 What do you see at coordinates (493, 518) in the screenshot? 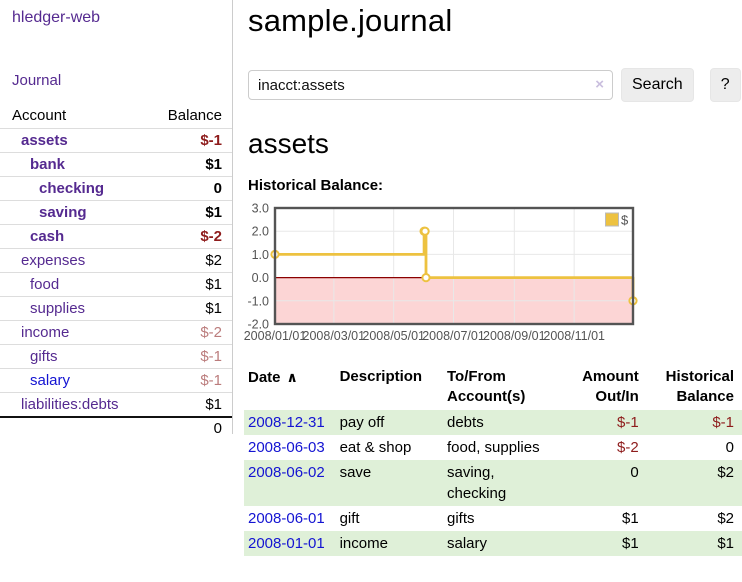
I see `register-row: 2008-06-01 gift gifts $1 $2` at bounding box center [493, 518].